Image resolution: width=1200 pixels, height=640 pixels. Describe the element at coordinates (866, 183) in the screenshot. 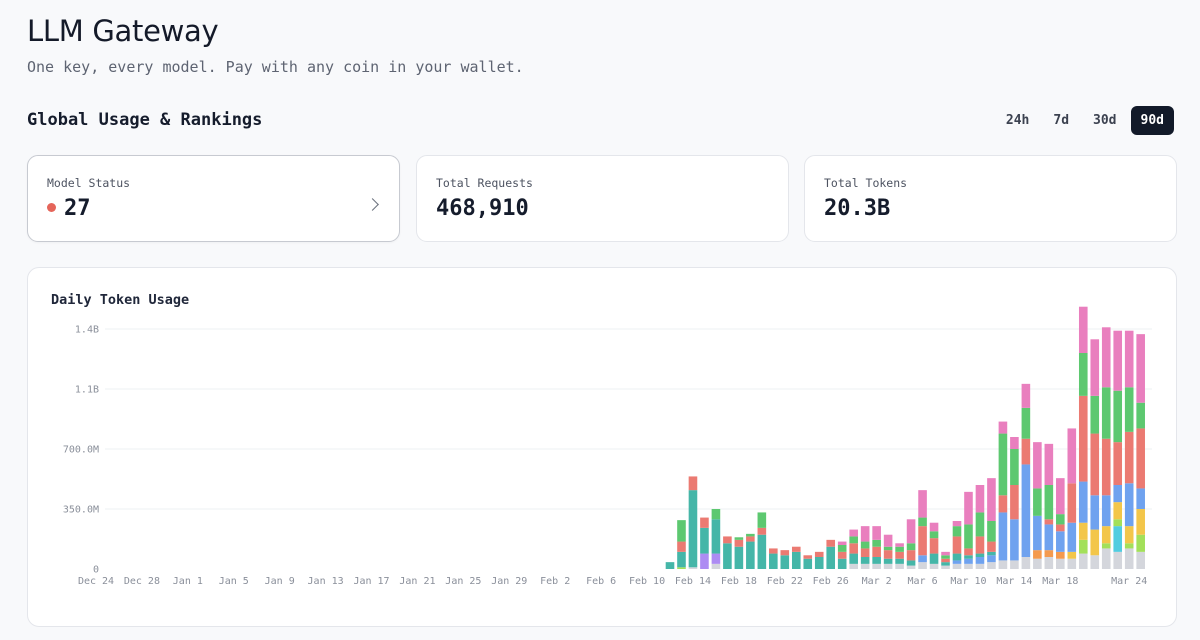

I see `total-tokens-label: Total Tokens` at that location.